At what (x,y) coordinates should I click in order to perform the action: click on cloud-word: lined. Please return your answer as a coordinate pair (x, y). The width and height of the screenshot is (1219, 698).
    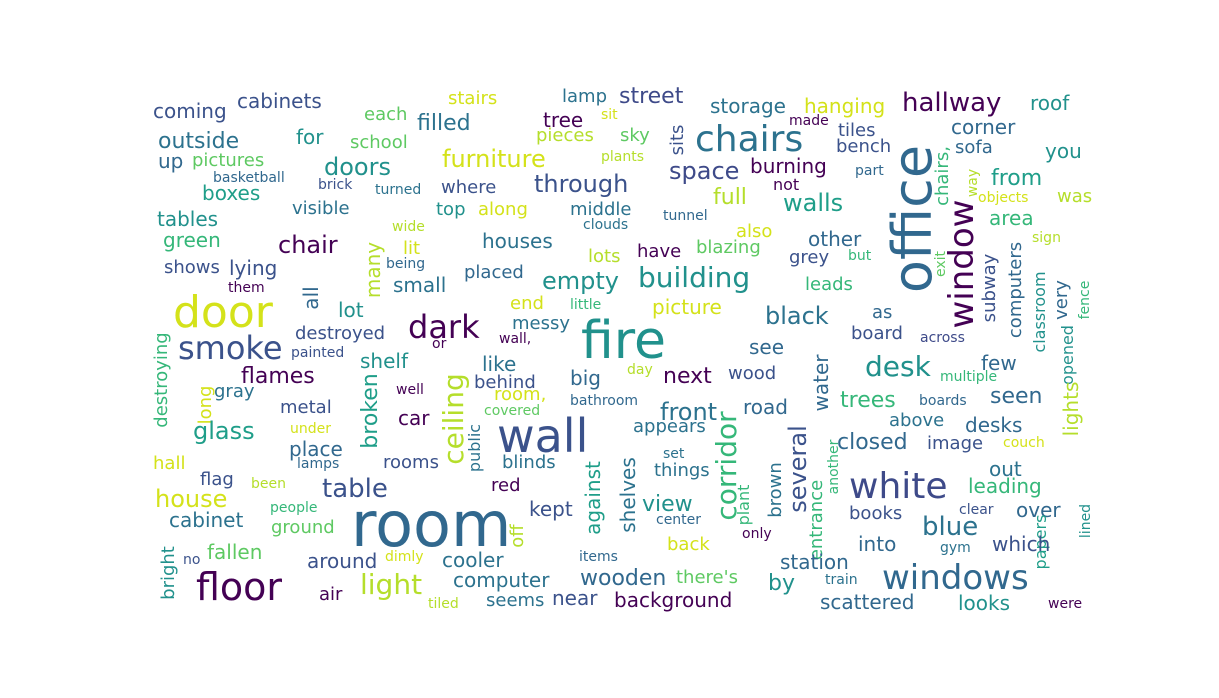
    Looking at the image, I should click on (1086, 521).